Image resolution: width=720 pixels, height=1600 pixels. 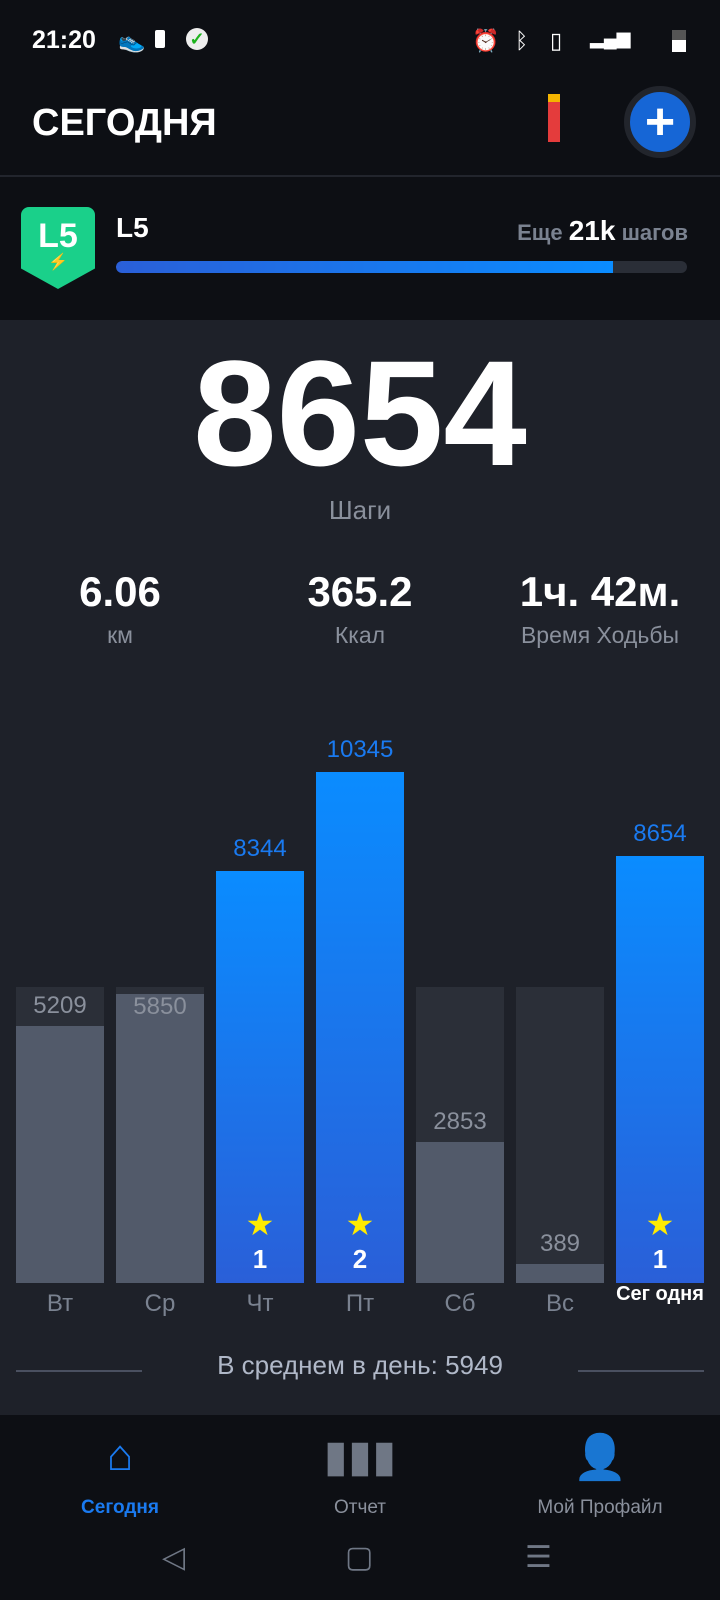 I want to click on bar-value-label: 10345, so click(x=360, y=749).